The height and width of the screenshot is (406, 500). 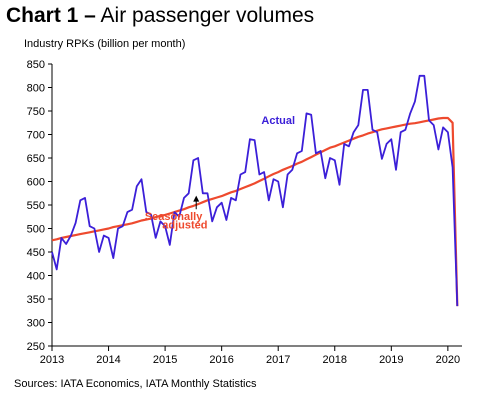 What do you see at coordinates (36, 183) in the screenshot?
I see `y-tick-label: 600` at bounding box center [36, 183].